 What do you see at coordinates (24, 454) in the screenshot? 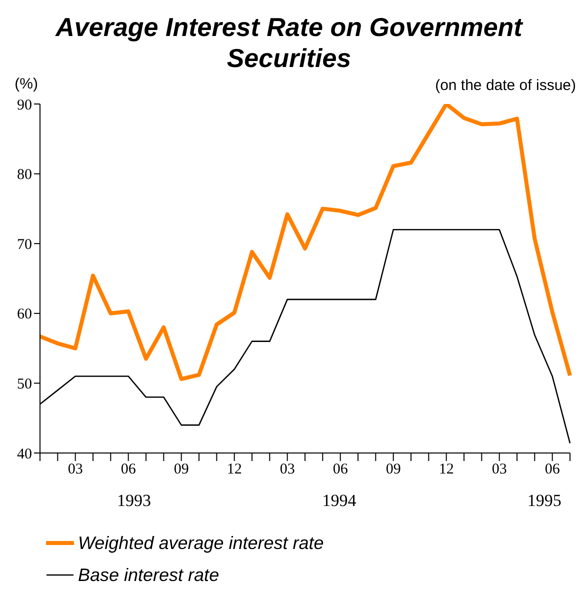
I see `y-tick-label: 40` at bounding box center [24, 454].